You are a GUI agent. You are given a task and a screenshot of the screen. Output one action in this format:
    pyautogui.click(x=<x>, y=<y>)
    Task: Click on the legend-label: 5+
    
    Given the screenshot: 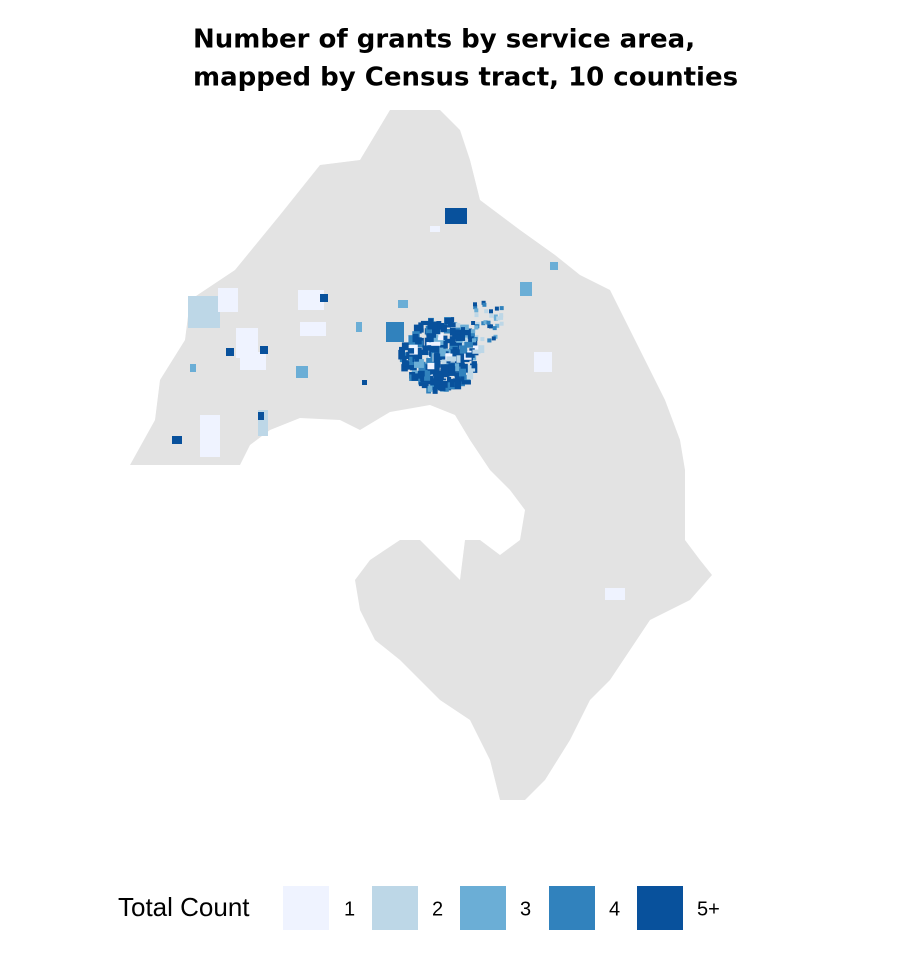 What is the action you would take?
    pyautogui.click(x=708, y=909)
    